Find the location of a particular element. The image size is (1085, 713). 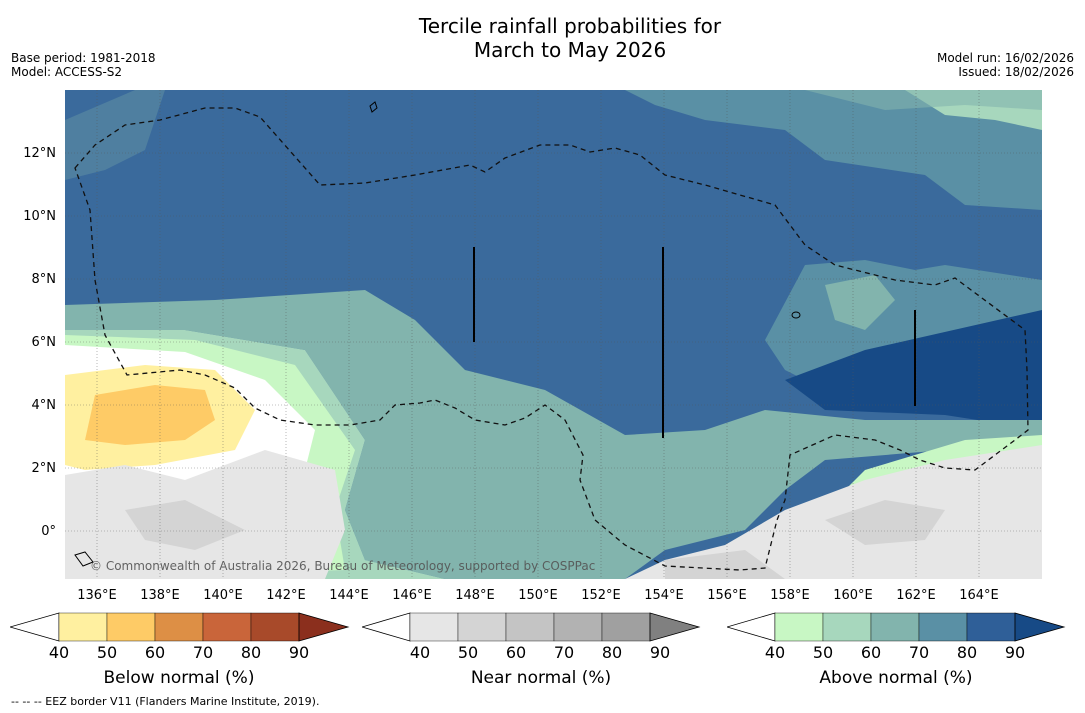

lon-label: 152°E is located at coordinates (601, 595).